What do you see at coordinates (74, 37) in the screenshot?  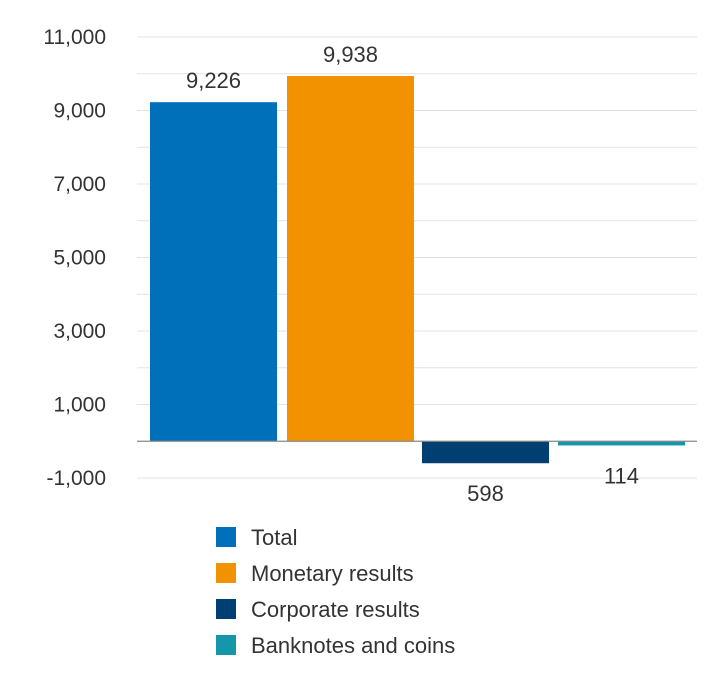 I see `y-tick-label: 11,000` at bounding box center [74, 37].